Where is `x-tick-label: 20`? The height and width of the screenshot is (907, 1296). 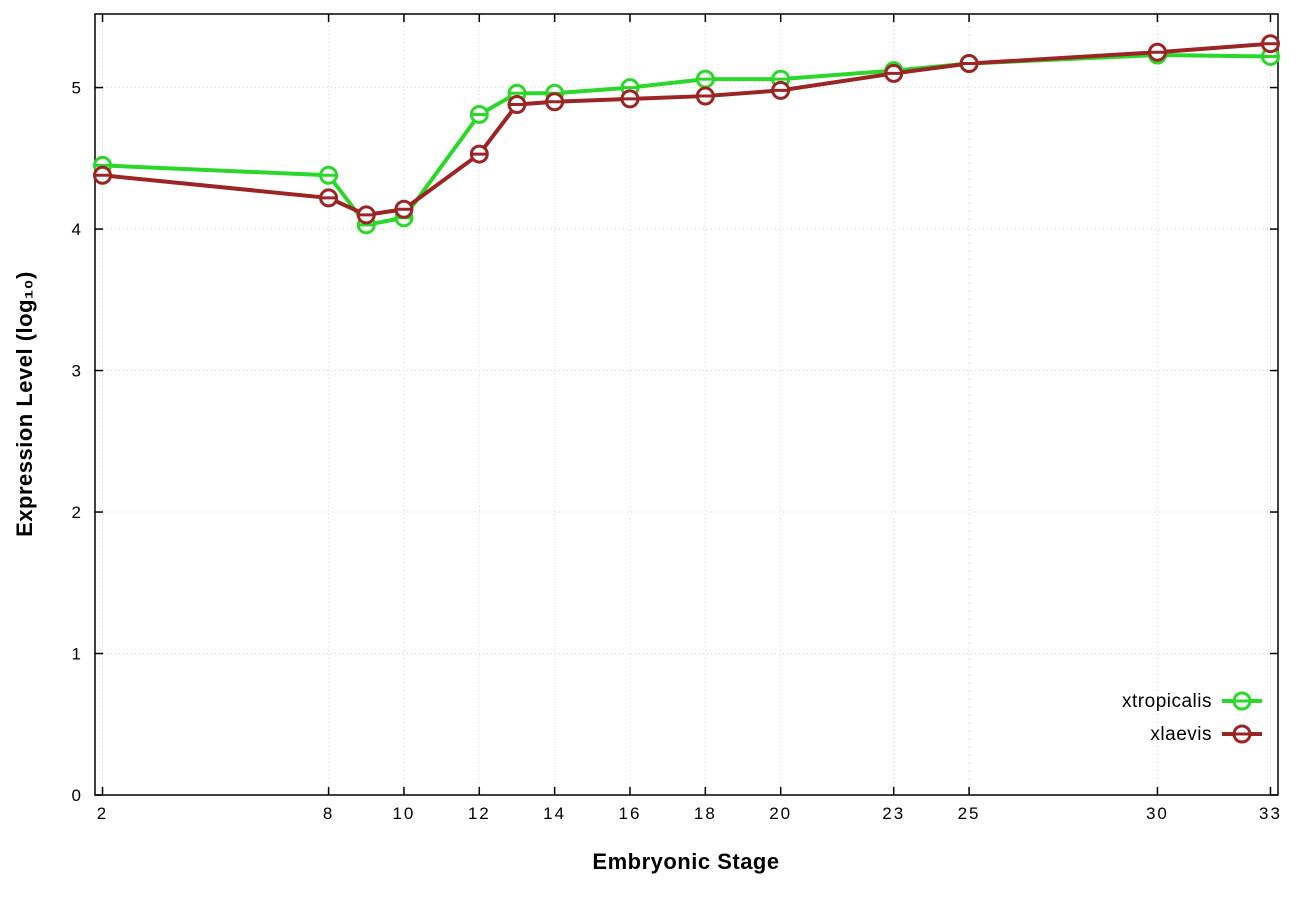
x-tick-label: 20 is located at coordinates (780, 813).